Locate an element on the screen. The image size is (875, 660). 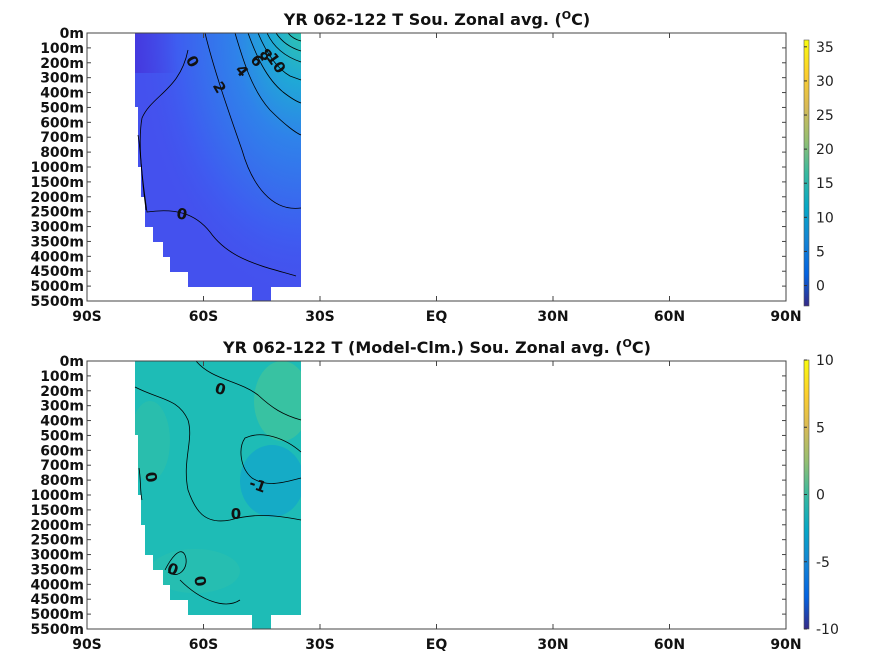
negative-anomaly is located at coordinates (270, 481).